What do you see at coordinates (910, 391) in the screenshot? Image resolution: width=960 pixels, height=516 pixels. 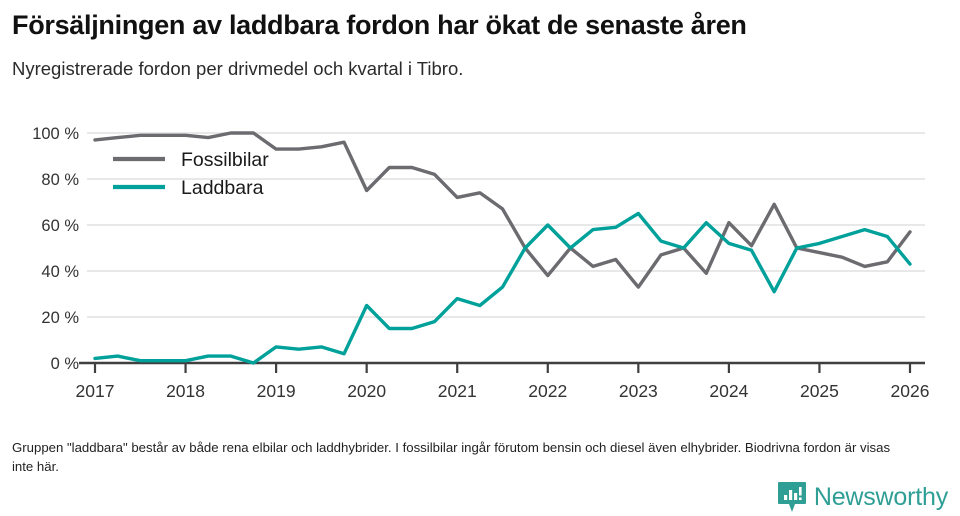 I see `x-axis-tick-label: 2026` at bounding box center [910, 391].